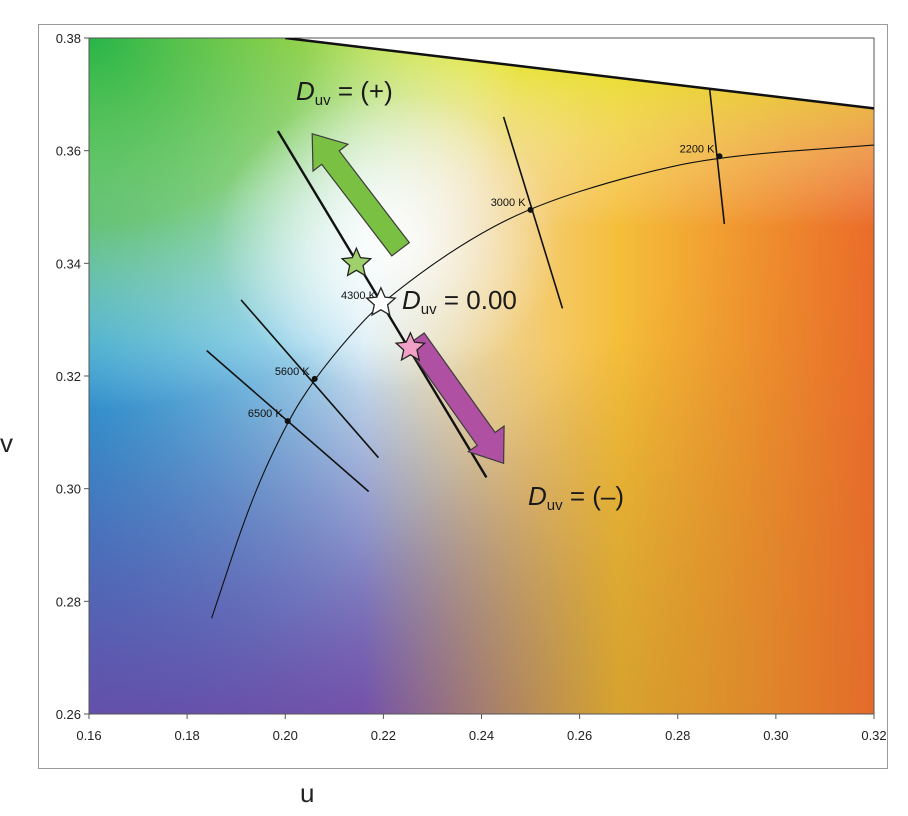 This screenshot has height=816, width=908. What do you see at coordinates (775, 735) in the screenshot?
I see `x-tick-label: 0.30` at bounding box center [775, 735].